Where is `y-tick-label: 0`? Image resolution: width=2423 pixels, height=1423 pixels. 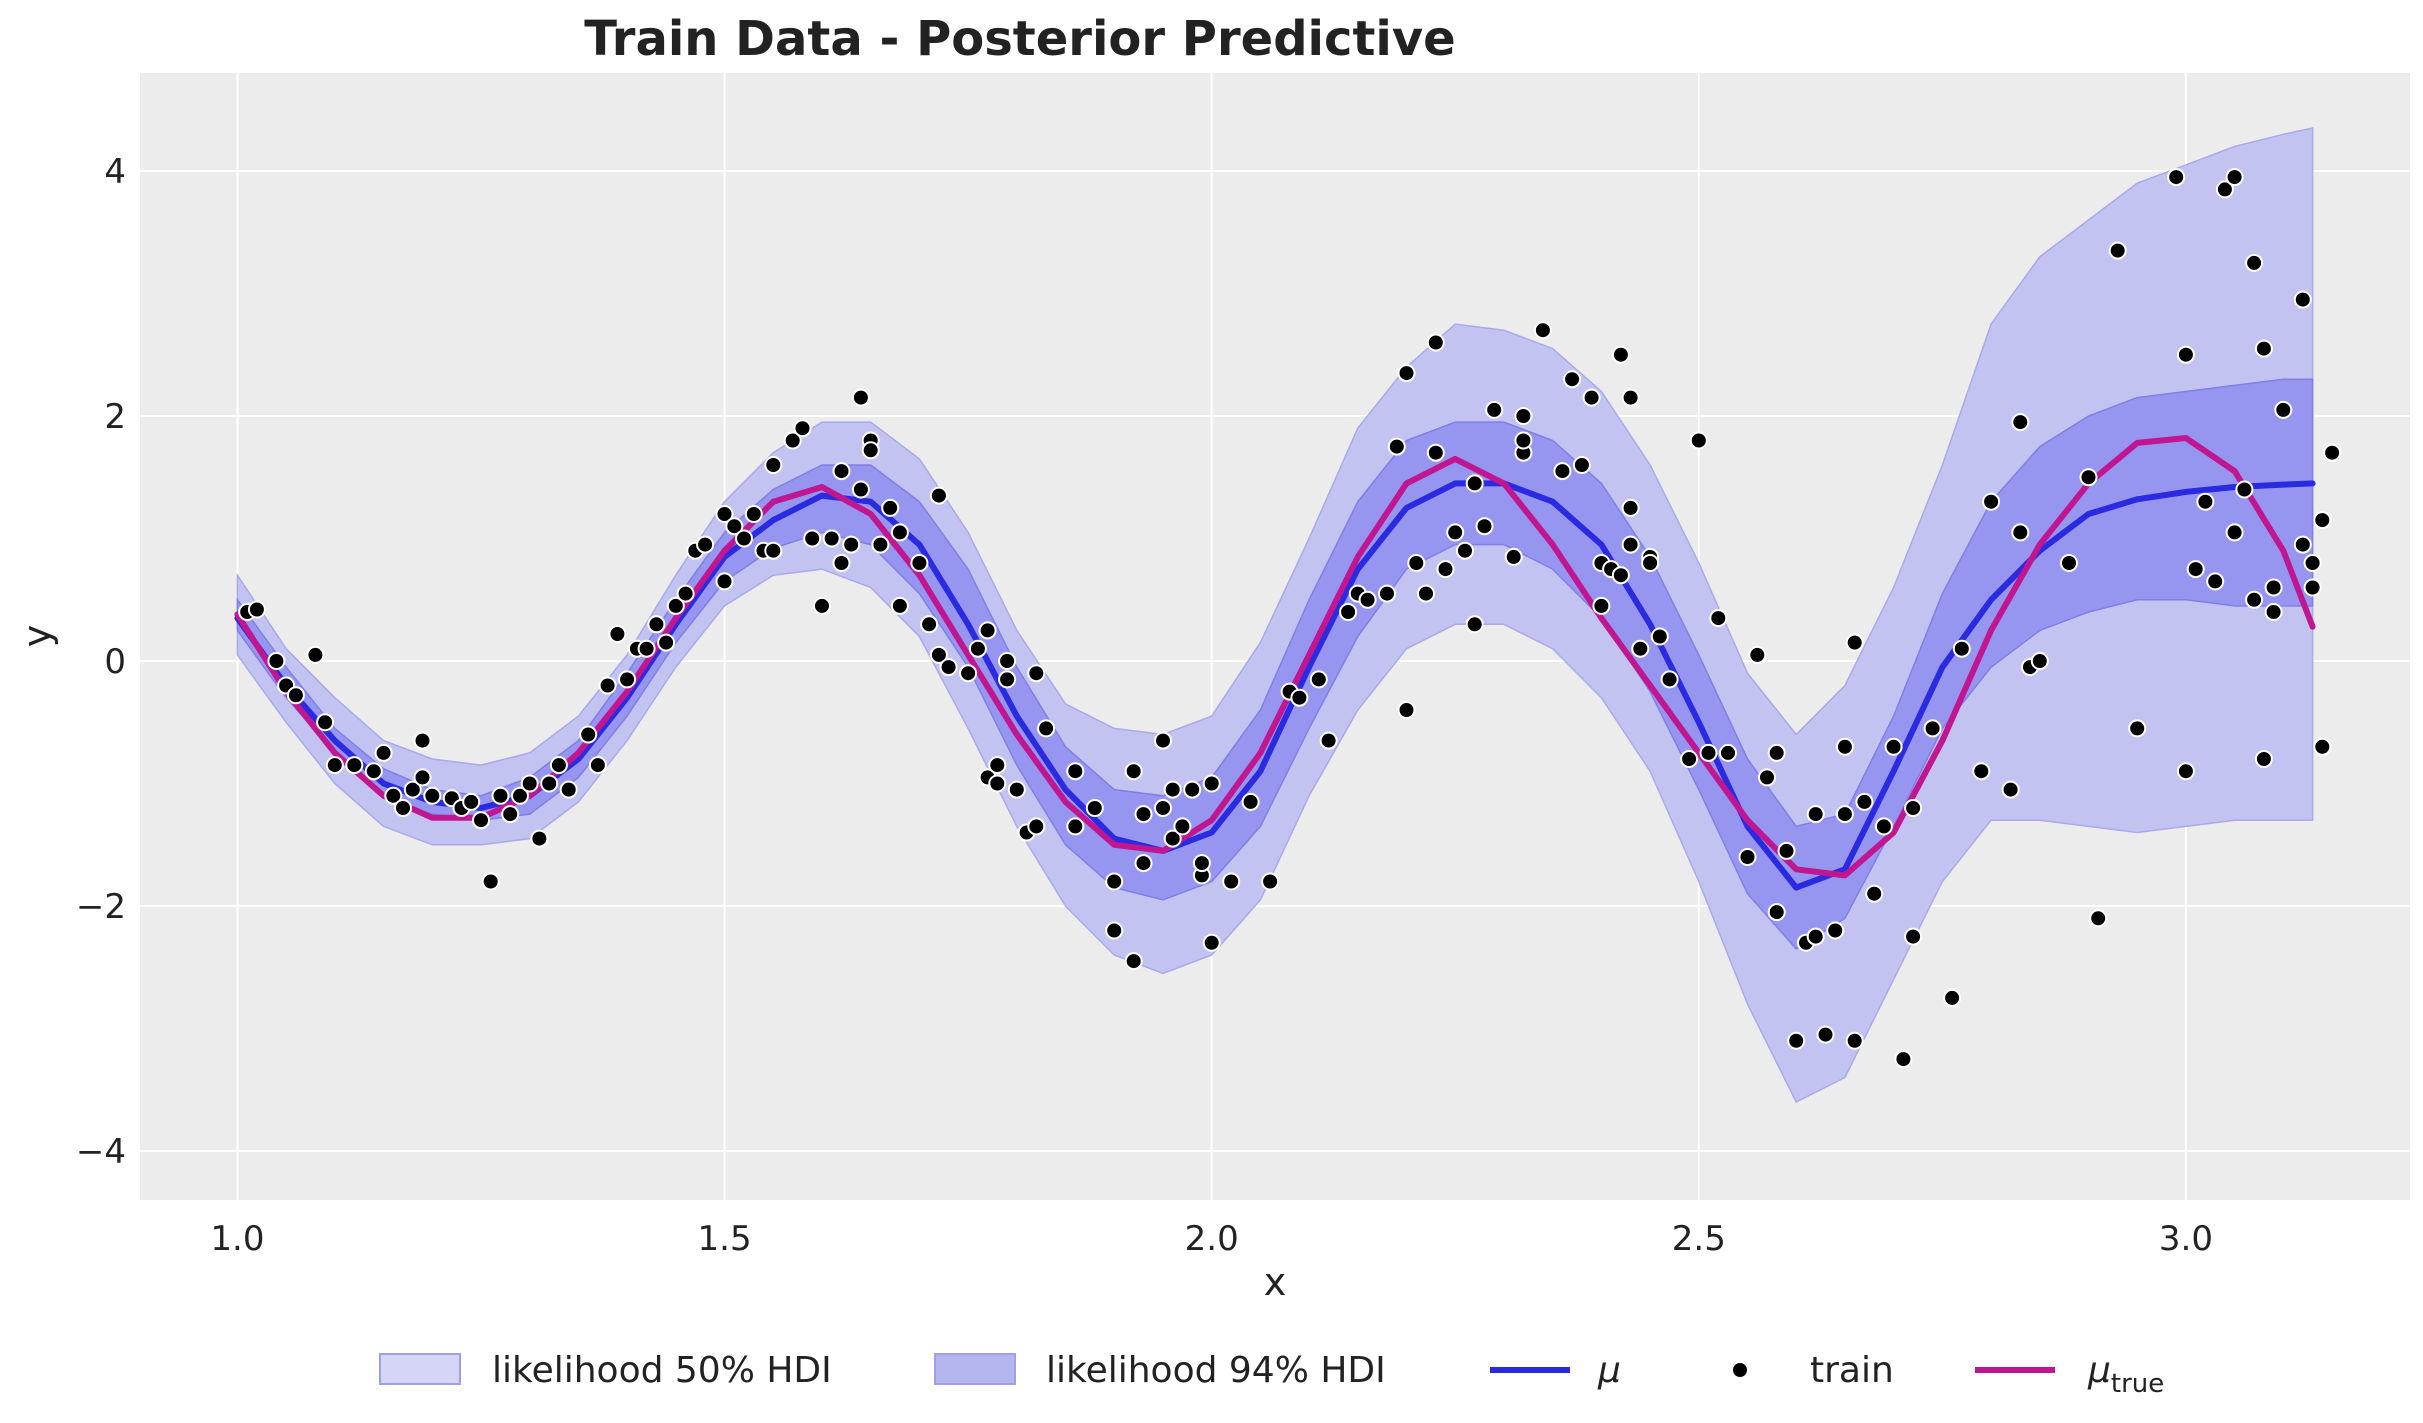
y-tick-label: 0 is located at coordinates (115, 662).